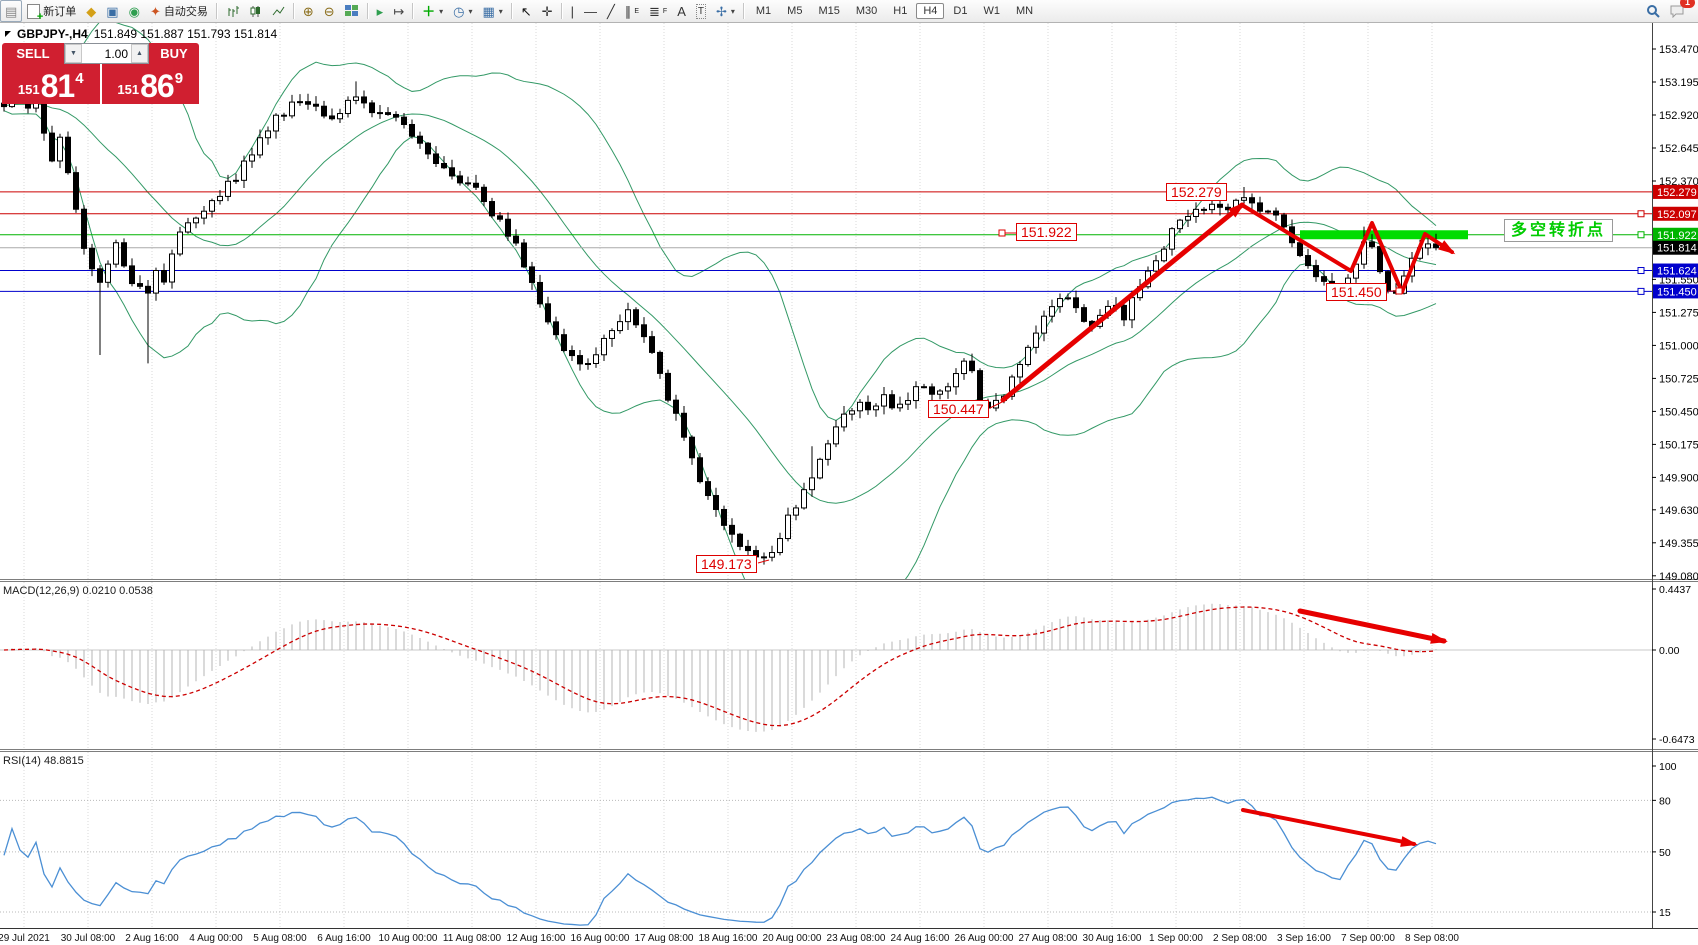  Describe the element at coordinates (700, 11) in the screenshot. I see `text-label-icon: T` at that location.